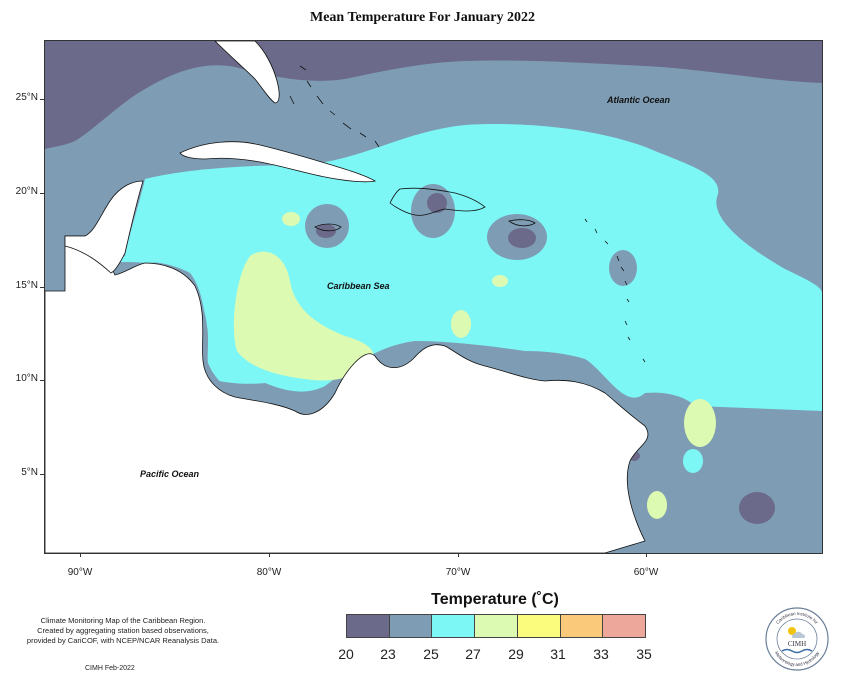 The height and width of the screenshot is (684, 845). What do you see at coordinates (639, 100) in the screenshot?
I see `label-atlantic-ocean: Atlantic Ocean` at bounding box center [639, 100].